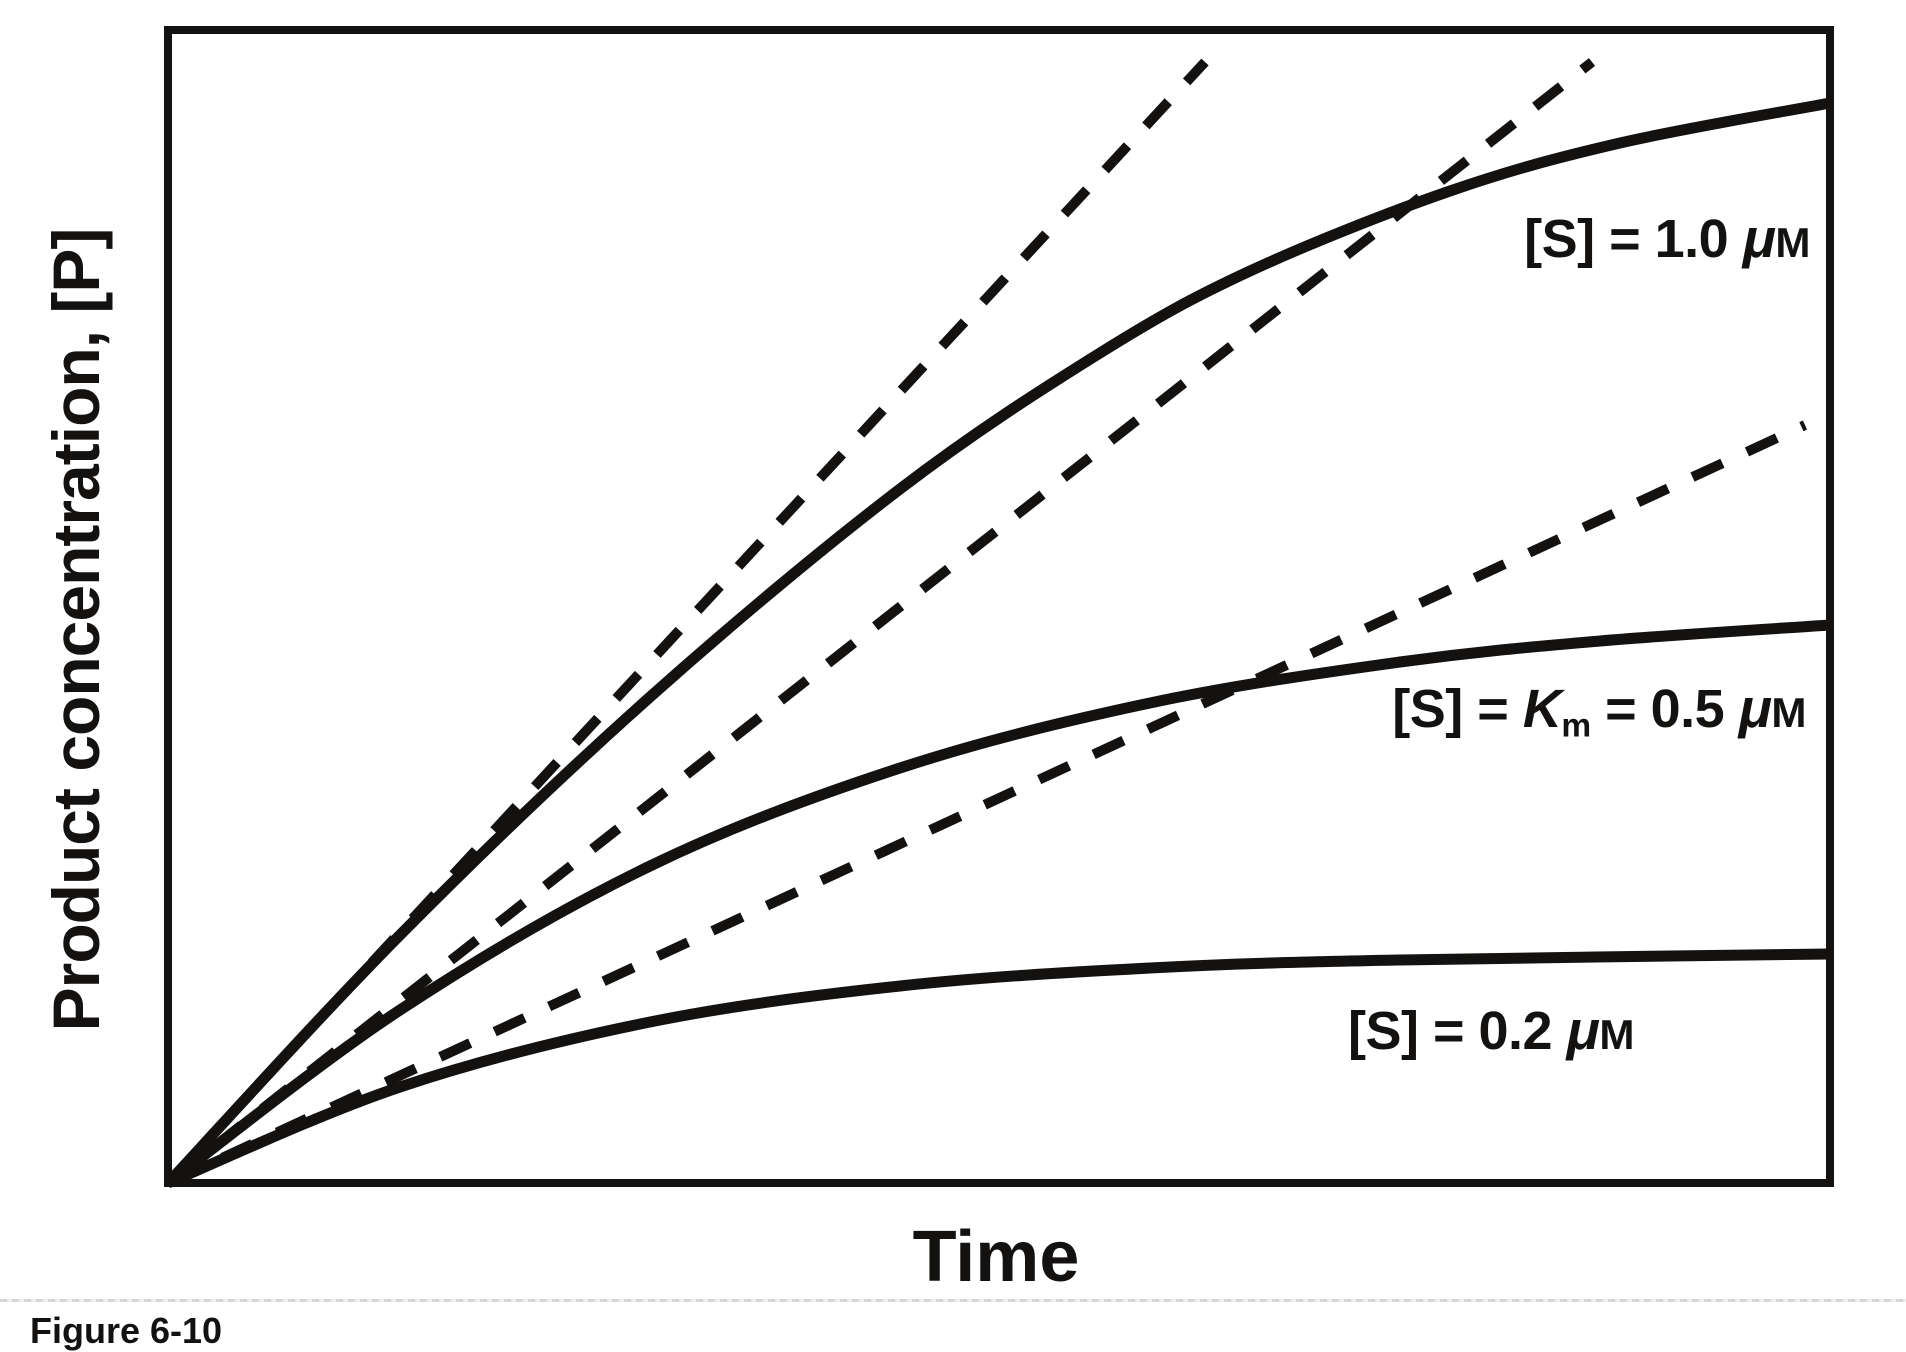 The width and height of the screenshot is (1906, 1352). I want to click on curve-label-s-km-0.5: [S] = Km = 0.5 μM, so click(1599, 710).